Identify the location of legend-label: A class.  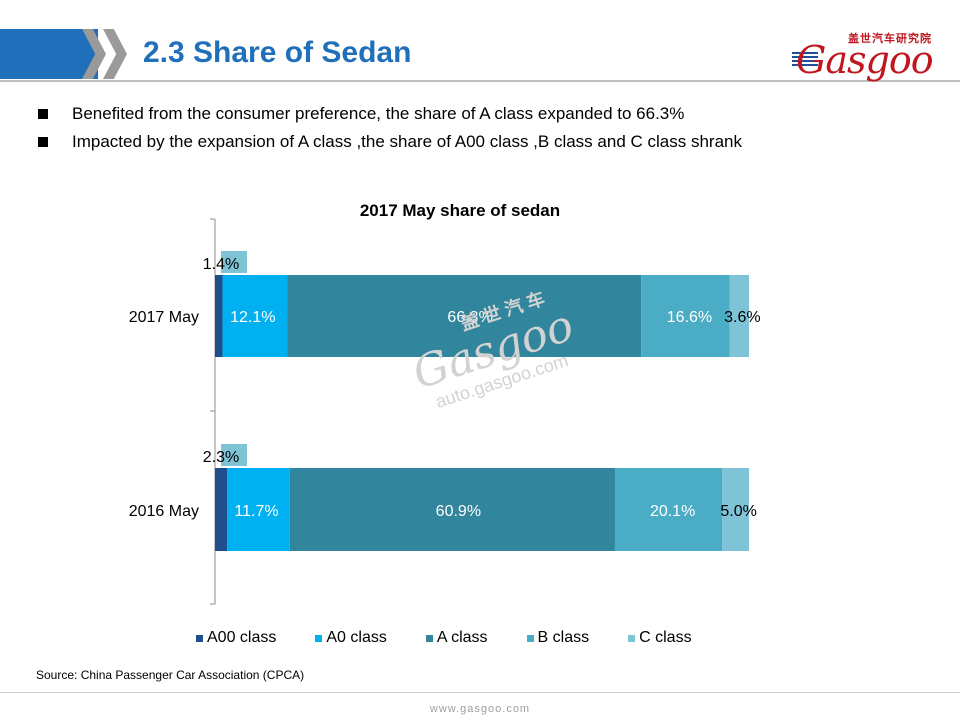
(462, 637).